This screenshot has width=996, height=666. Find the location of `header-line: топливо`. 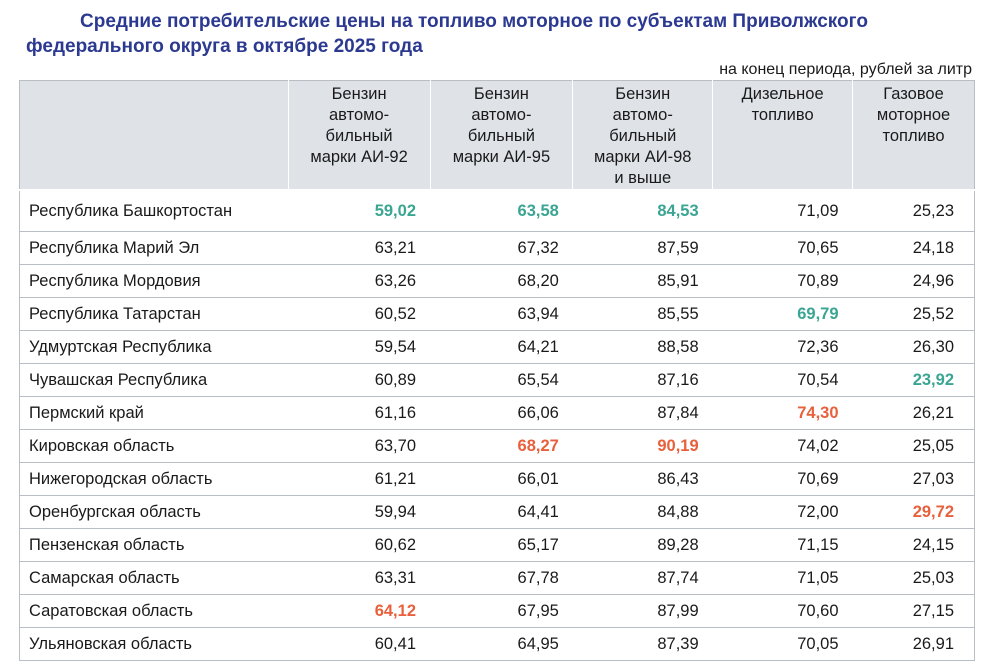

header-line: топливо is located at coordinates (782, 115).